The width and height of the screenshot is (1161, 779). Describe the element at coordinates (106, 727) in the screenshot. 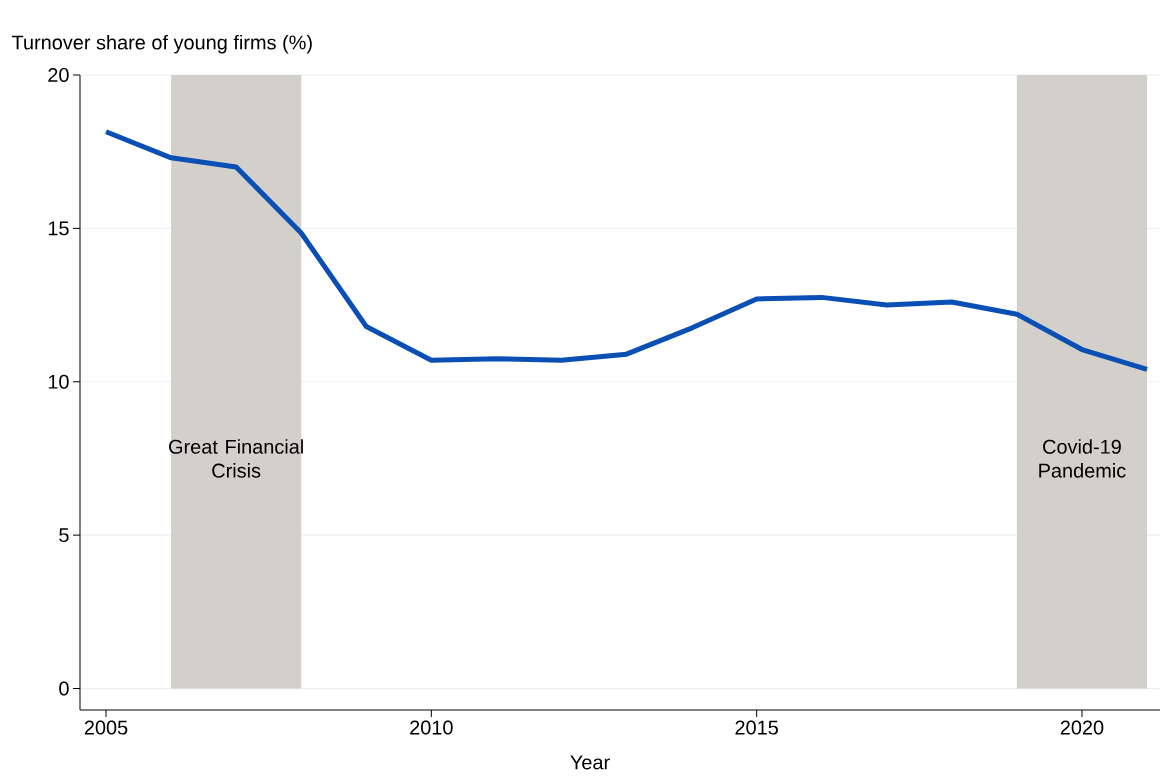

I see `x-tick-label: 2005` at that location.